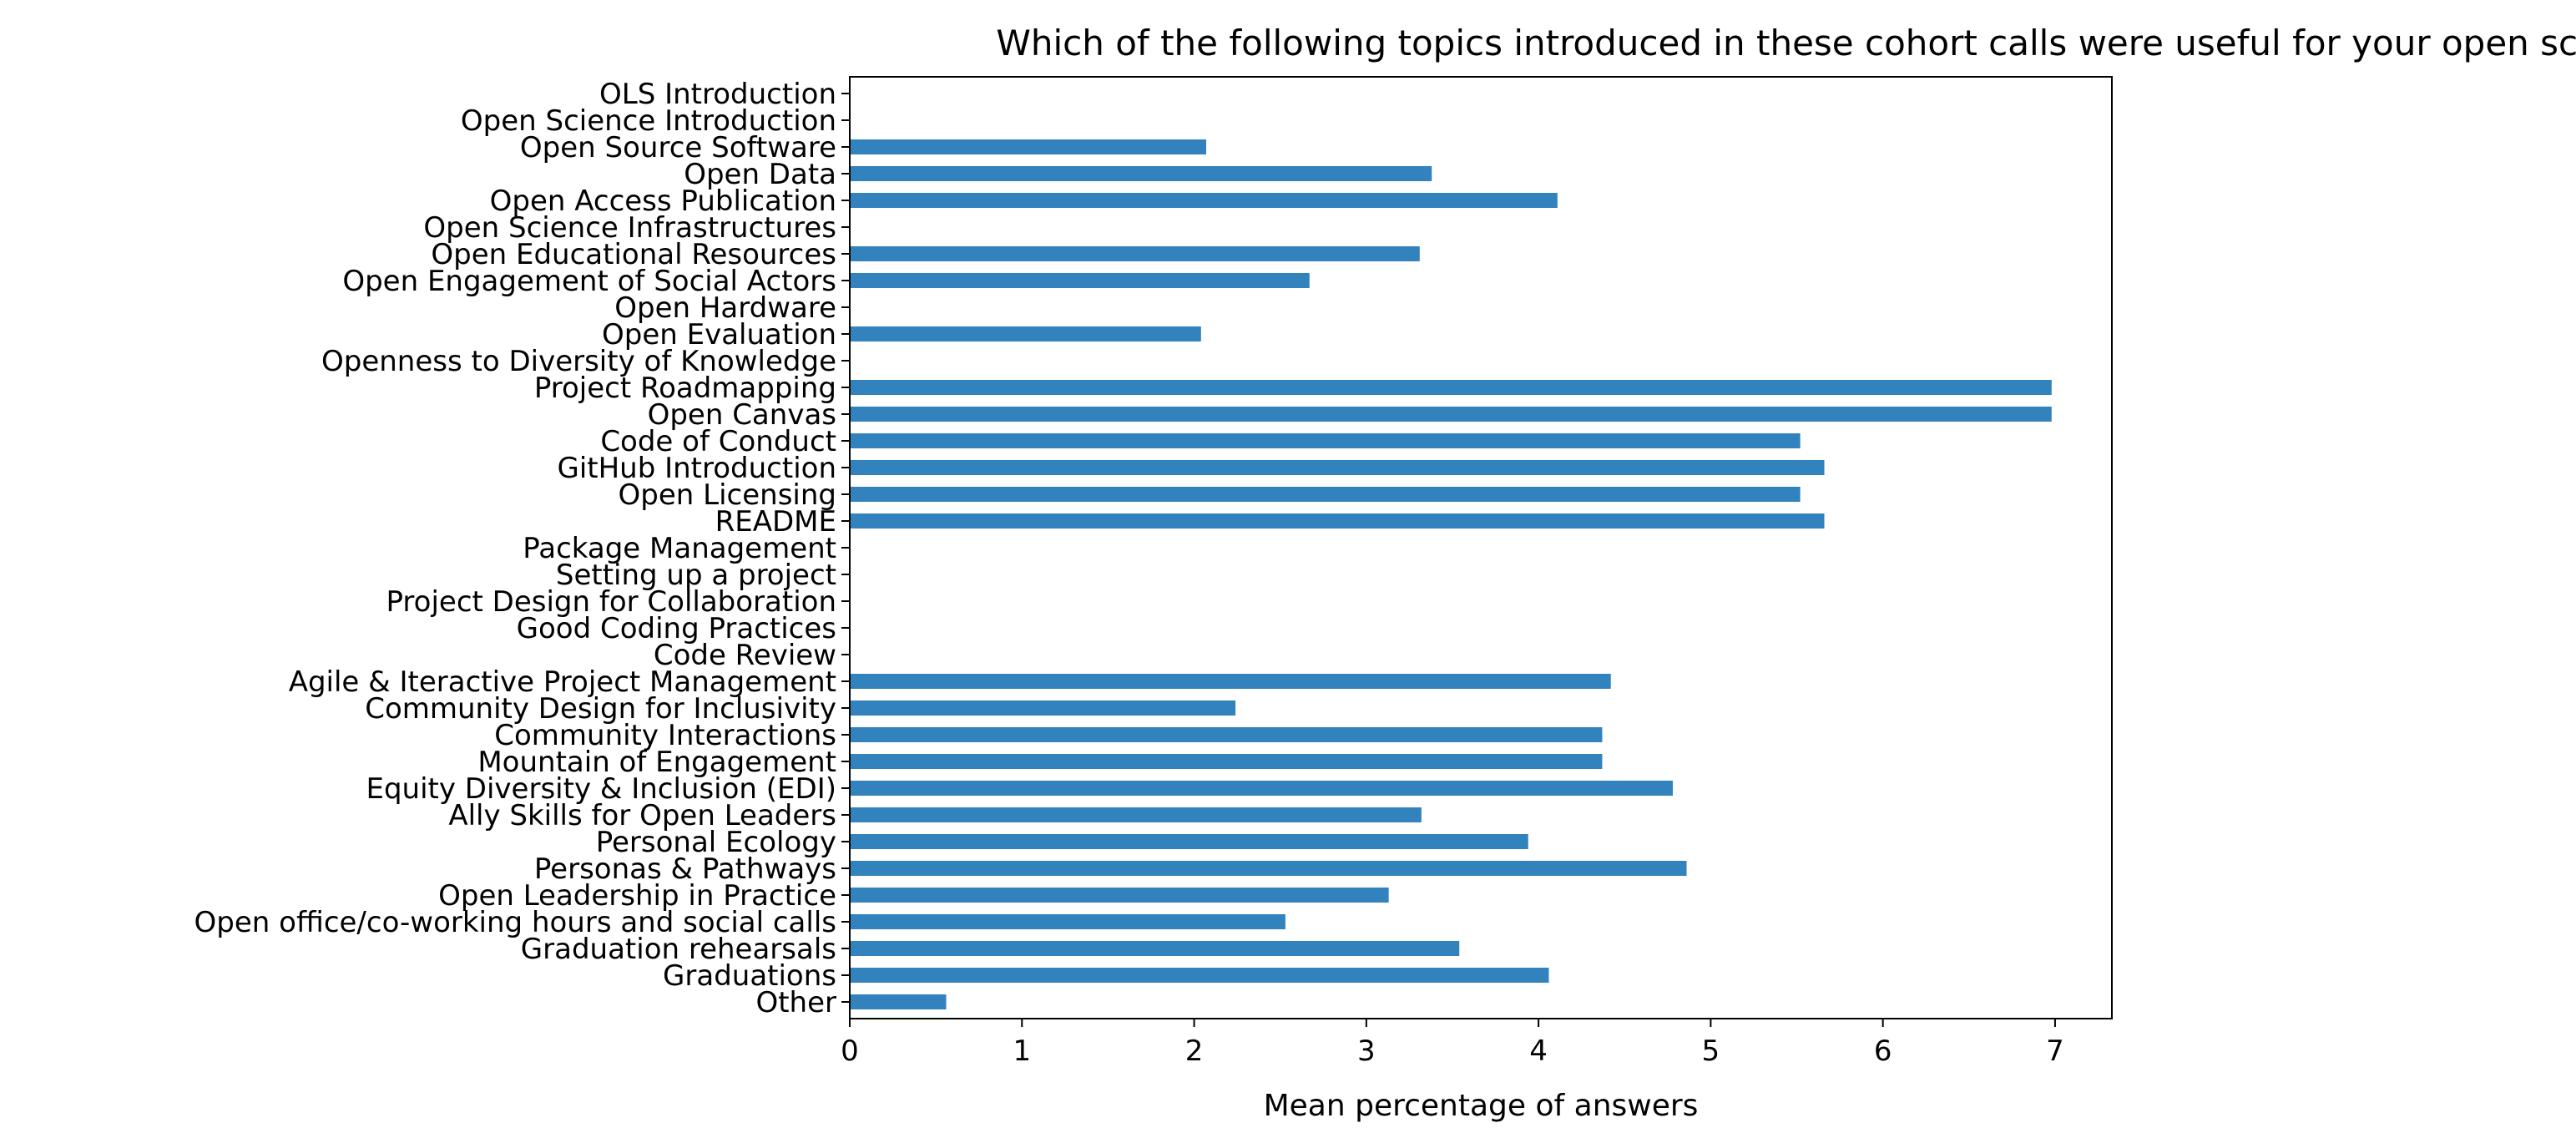 This screenshot has width=2576, height=1133. I want to click on category-label: Ally Skills for Open Leaders, so click(642, 816).